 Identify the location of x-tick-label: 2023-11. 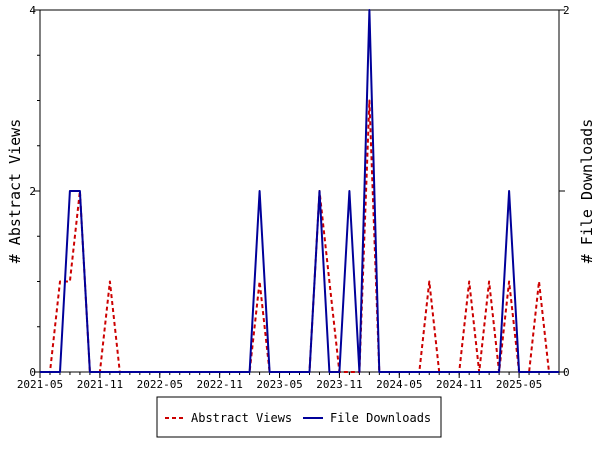
(339, 384).